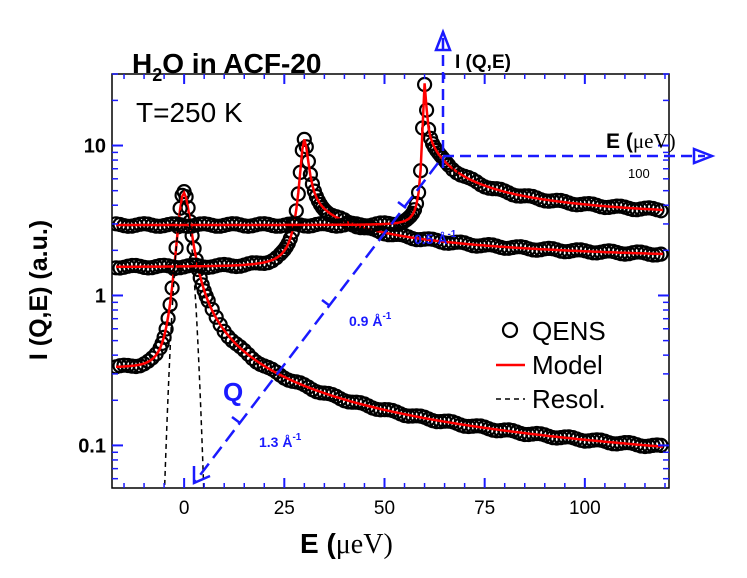 Image resolution: width=747 pixels, height=578 pixels. I want to click on legend-marker-qens, so click(510, 330).